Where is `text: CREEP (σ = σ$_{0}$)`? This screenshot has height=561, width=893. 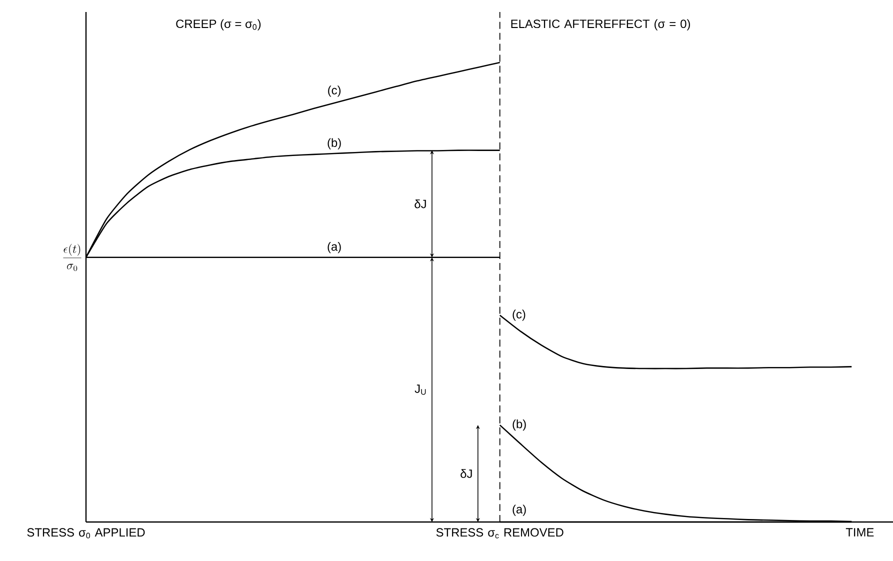 text: CREEP (σ = σ$_{0}$) is located at coordinates (218, 24).